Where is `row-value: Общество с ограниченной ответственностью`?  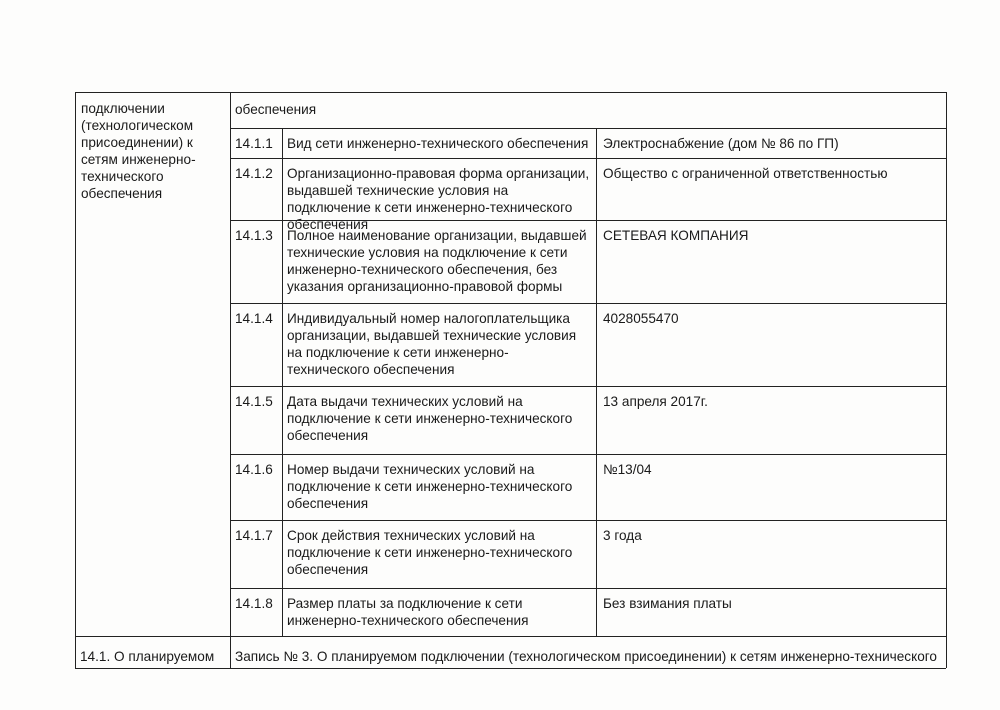
row-value: Общество с ограниченной ответственностью is located at coordinates (745, 173).